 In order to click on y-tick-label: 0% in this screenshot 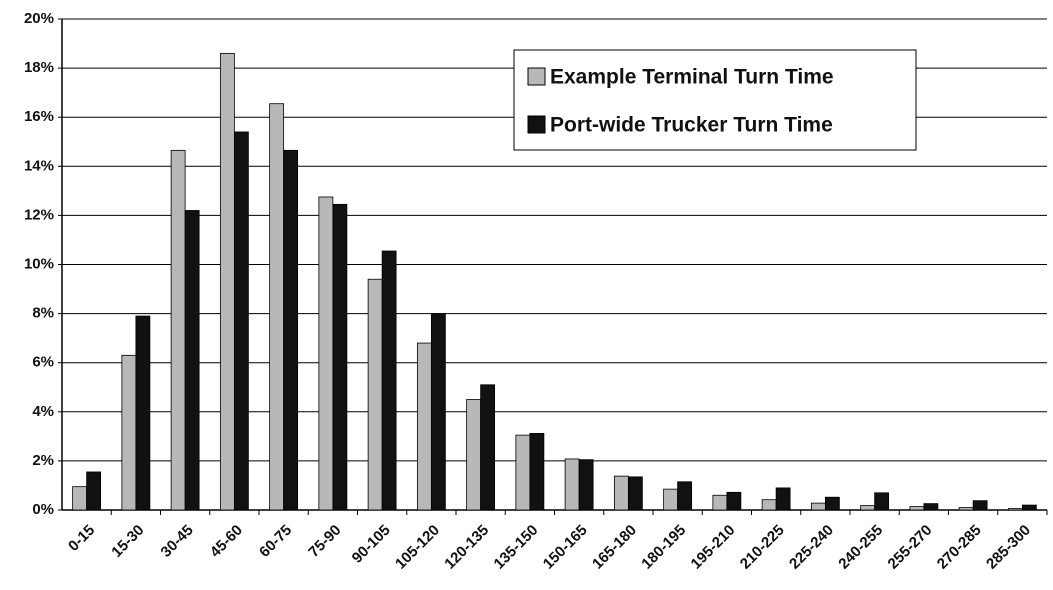, I will do `click(43, 509)`.